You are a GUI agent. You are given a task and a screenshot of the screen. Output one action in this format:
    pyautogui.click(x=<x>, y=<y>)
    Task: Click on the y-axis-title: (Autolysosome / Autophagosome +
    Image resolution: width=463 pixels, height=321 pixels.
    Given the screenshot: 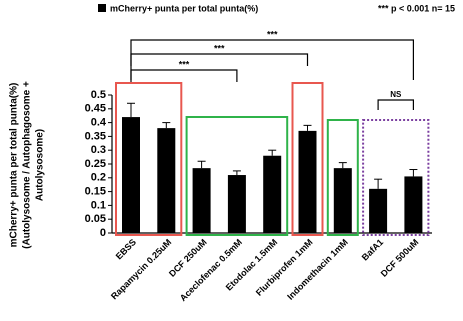 What is the action you would take?
    pyautogui.click(x=27, y=165)
    